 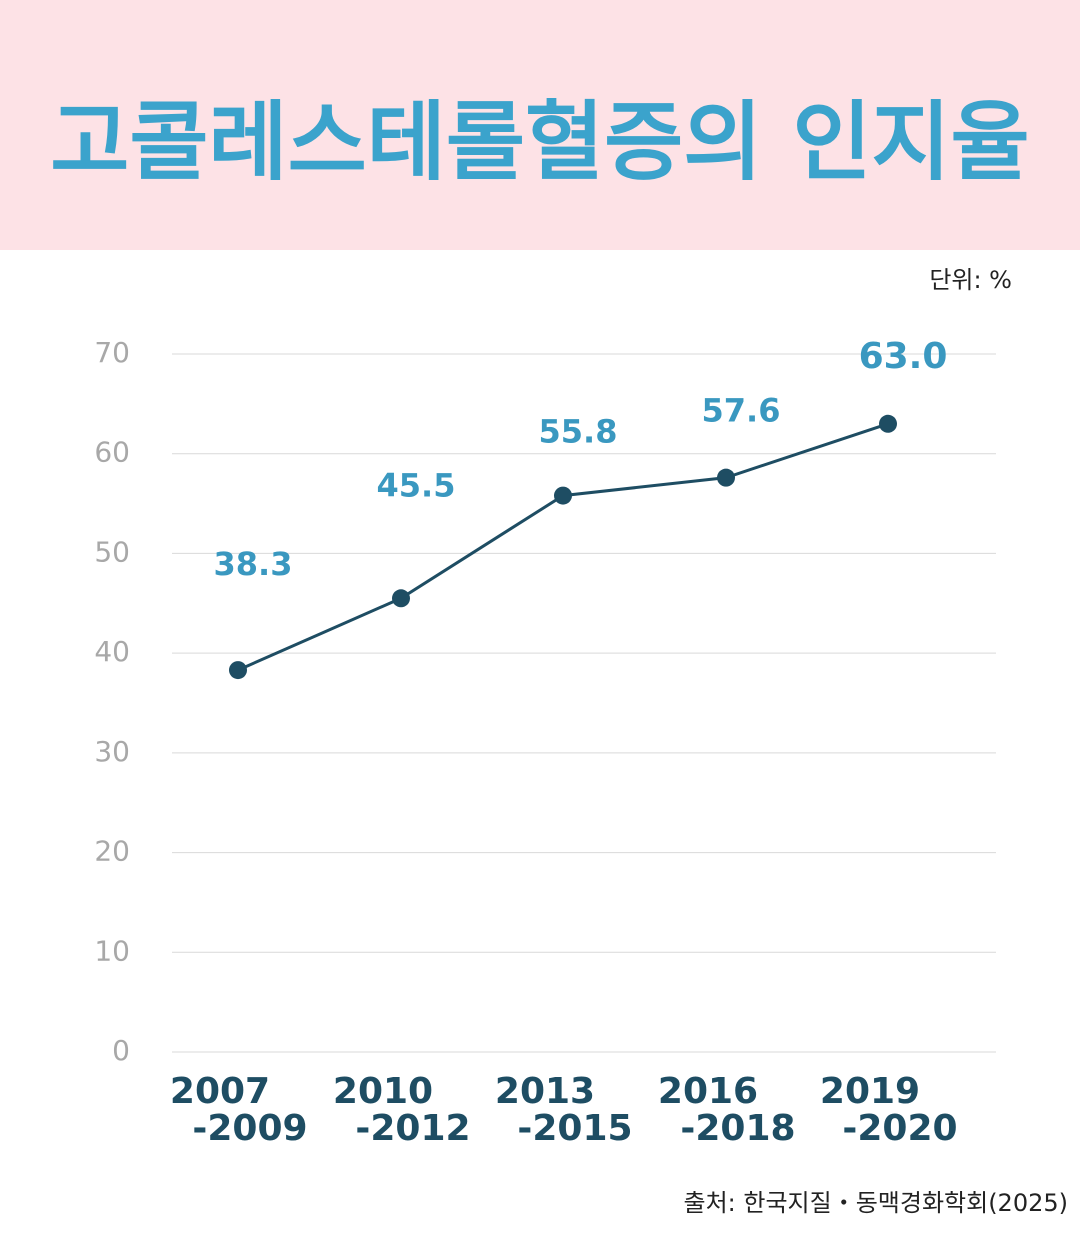 What do you see at coordinates (563, 547) in the screenshot?
I see `data-line` at bounding box center [563, 547].